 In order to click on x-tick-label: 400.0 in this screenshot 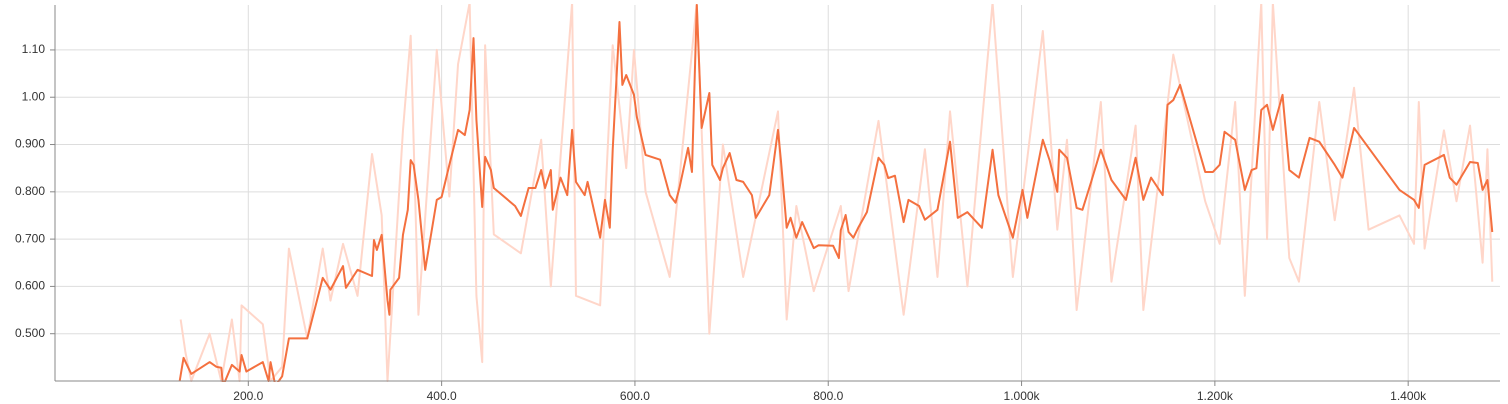, I will do `click(442, 396)`.